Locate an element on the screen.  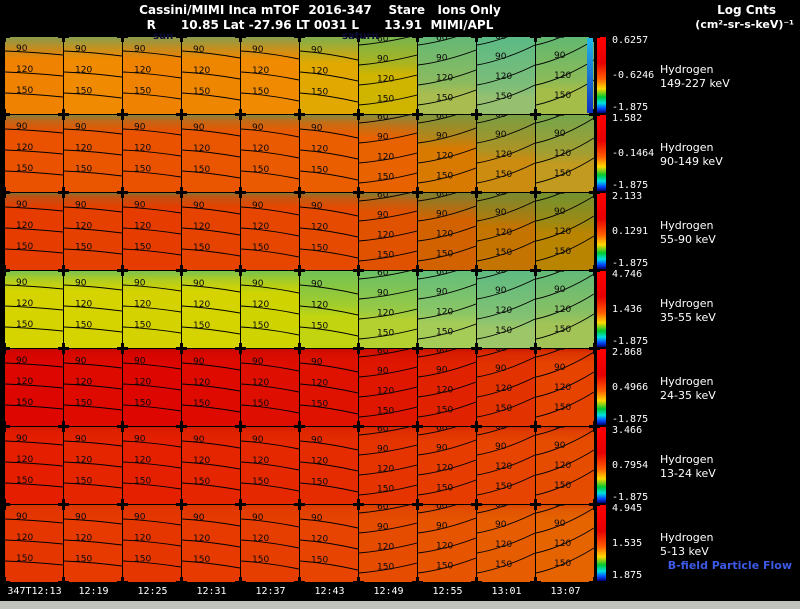
data-edge-strip is located at coordinates (590, 75).